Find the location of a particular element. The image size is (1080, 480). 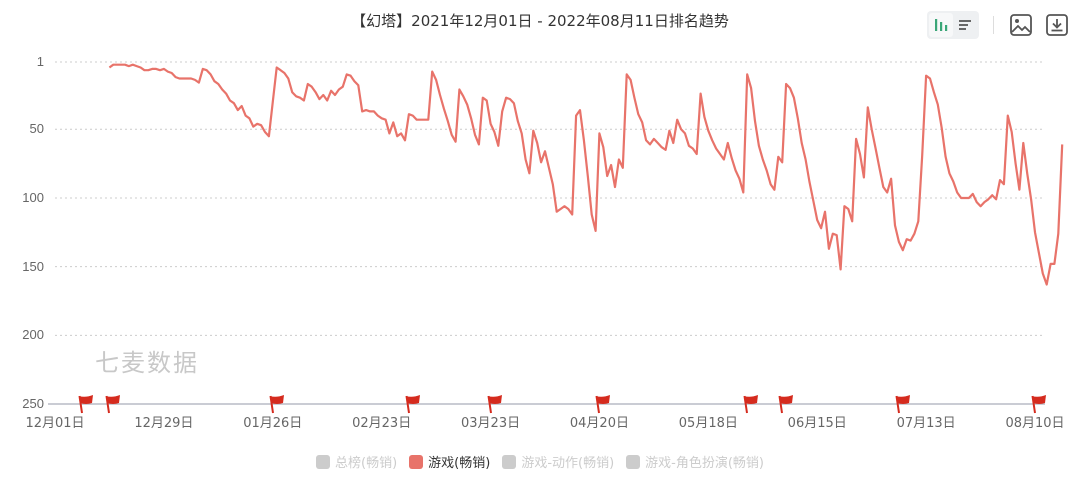

legend-item: 游戏-动作(畅销) is located at coordinates (558, 461).